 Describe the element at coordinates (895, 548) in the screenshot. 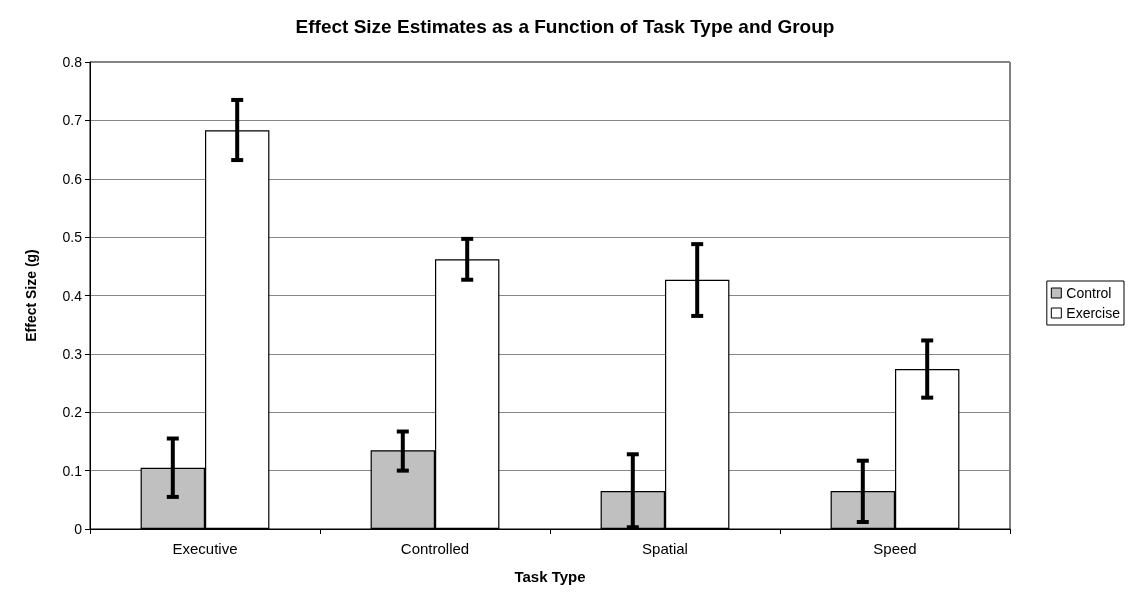

I see `x-tick-label: Speed` at that location.